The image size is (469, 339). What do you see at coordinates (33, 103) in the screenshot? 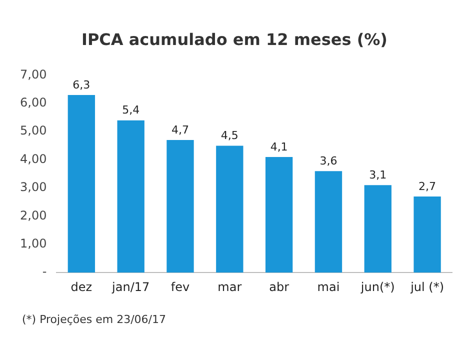
I see `y-tick-label: 6,00` at bounding box center [33, 103].